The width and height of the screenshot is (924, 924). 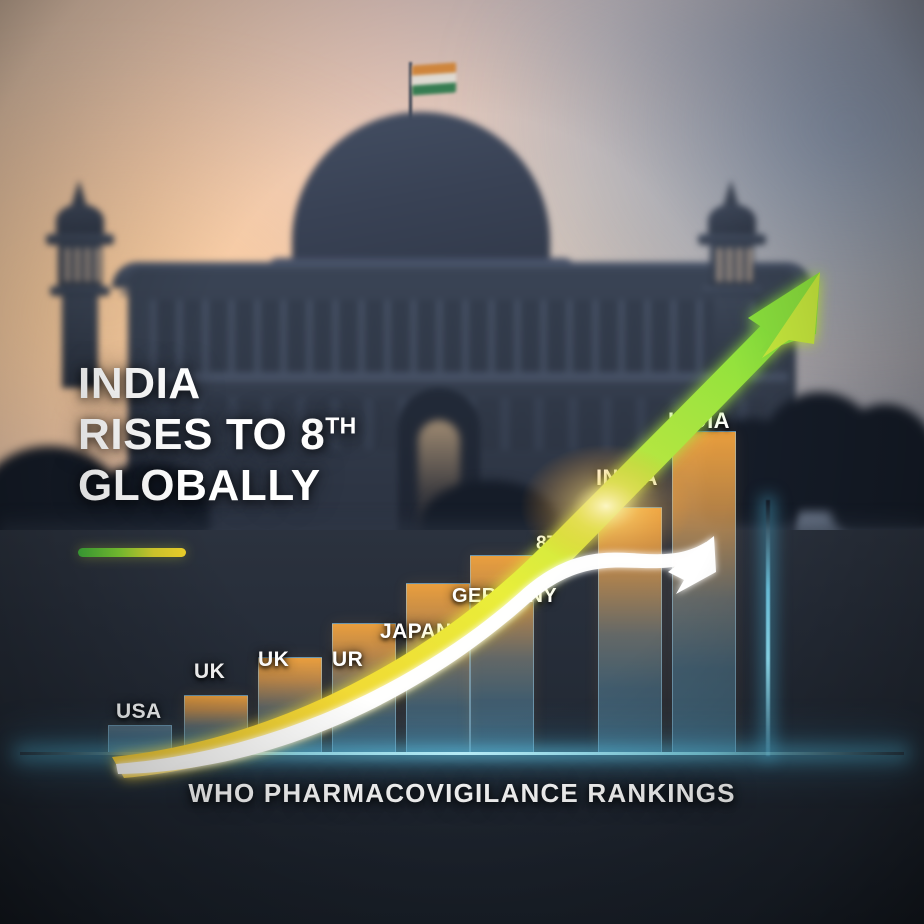 I want to click on headline: INDIA RISES TO 8TH GLOBALLY, so click(x=288, y=434).